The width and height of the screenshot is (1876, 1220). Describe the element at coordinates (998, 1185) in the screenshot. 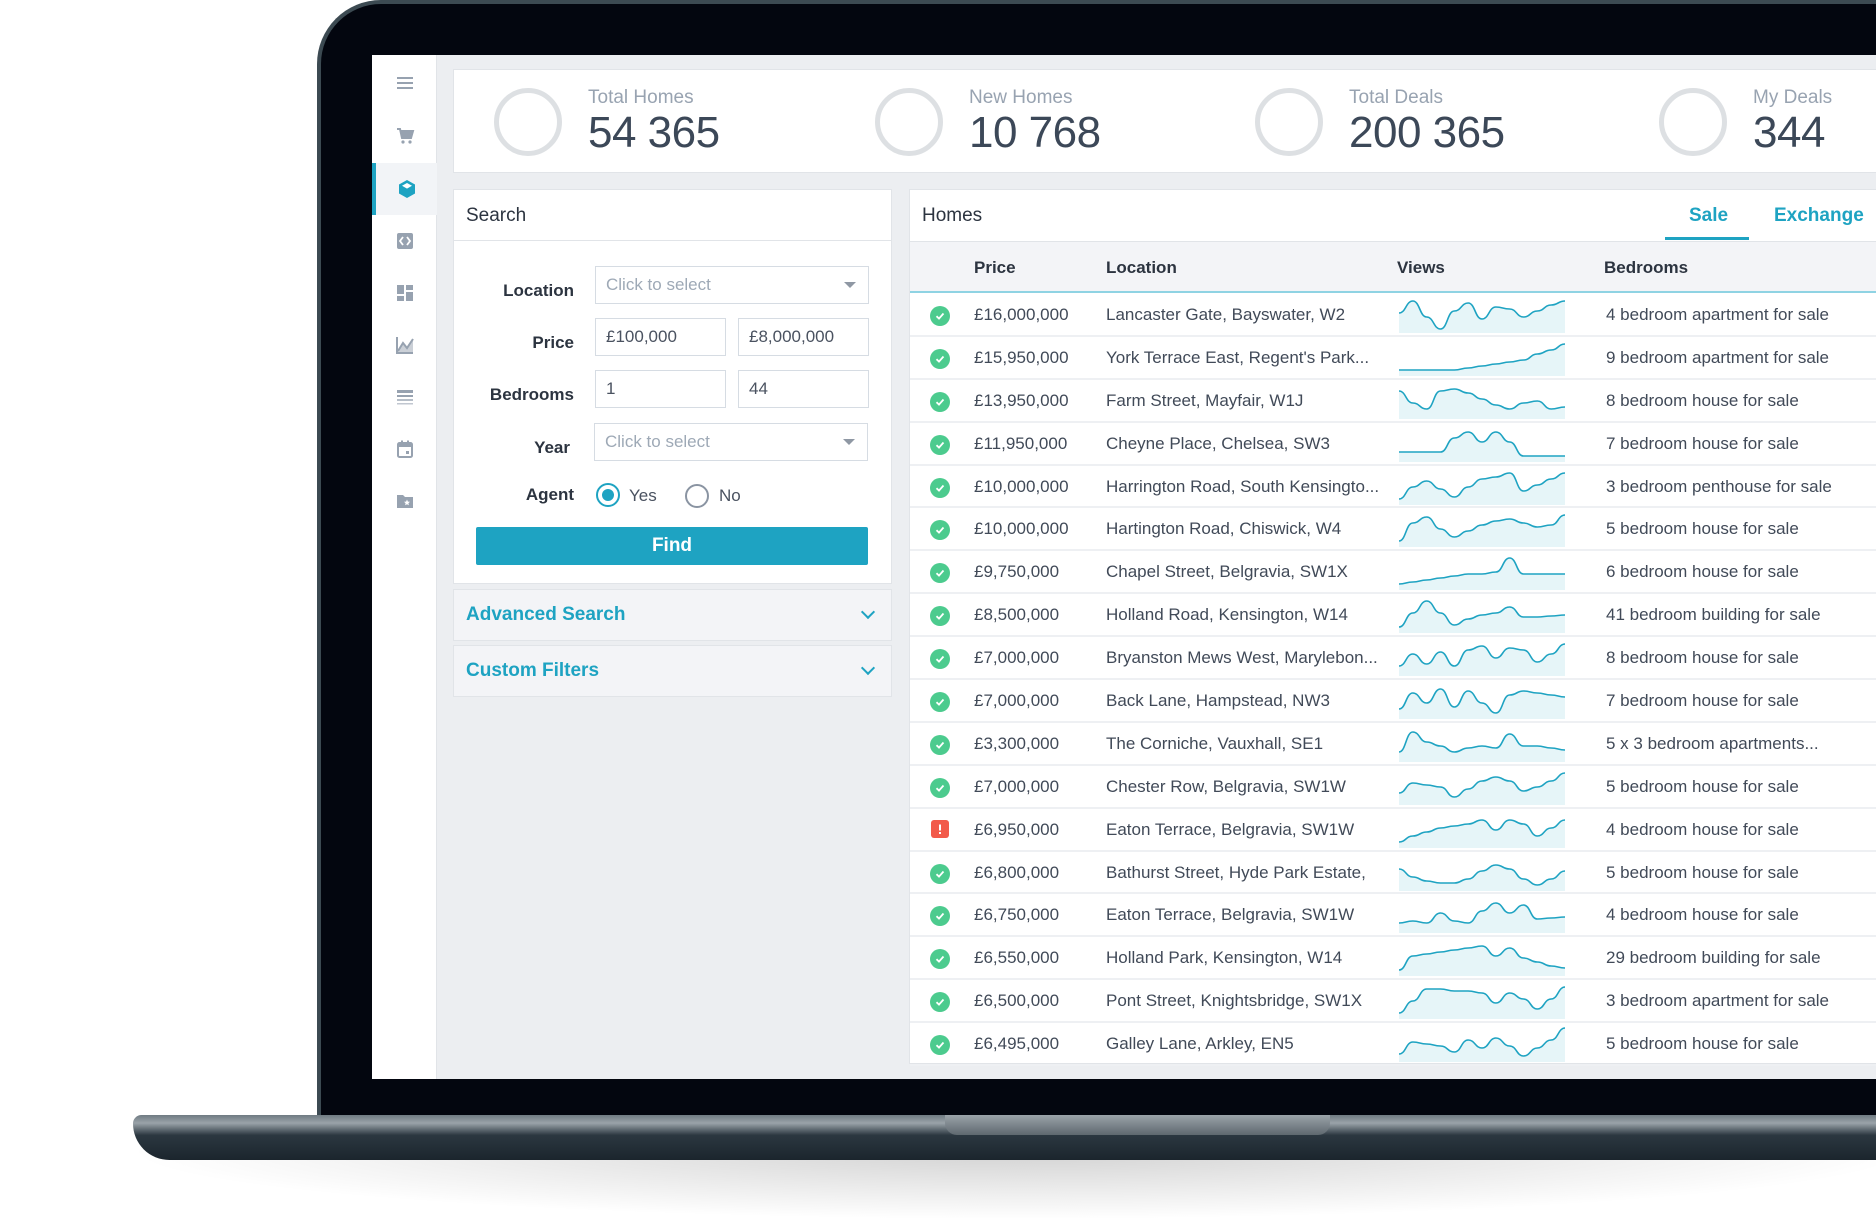

I see `laptop-shadow` at that location.